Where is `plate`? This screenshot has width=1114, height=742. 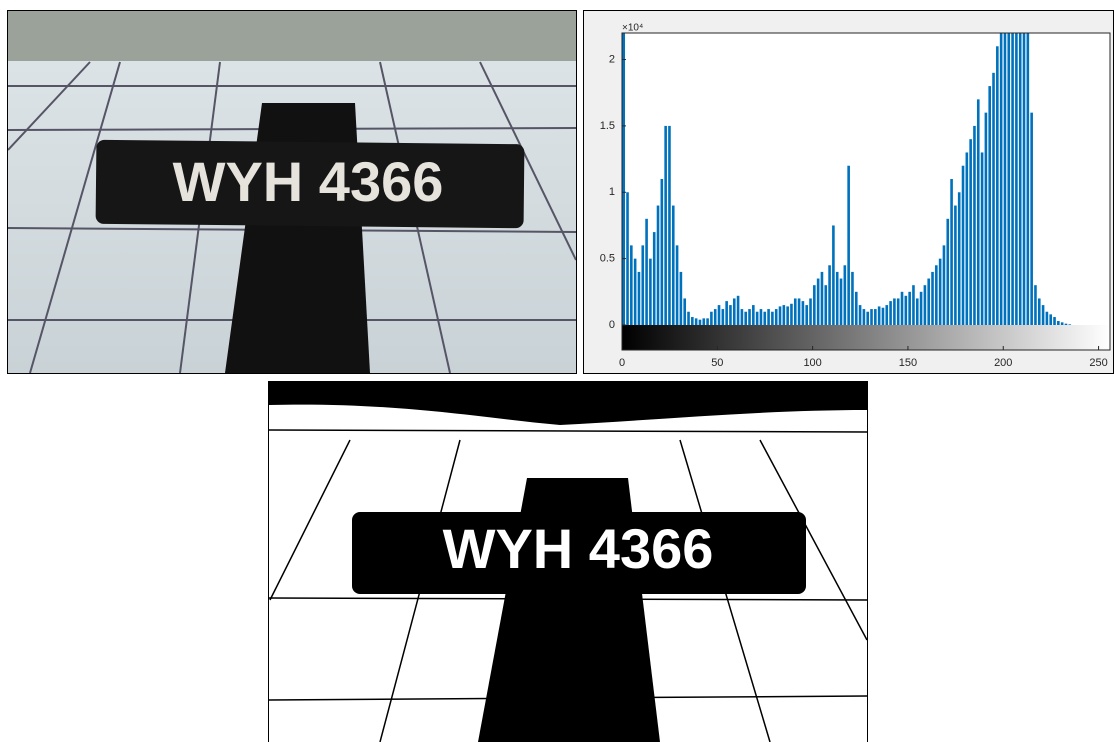 plate is located at coordinates (310, 184).